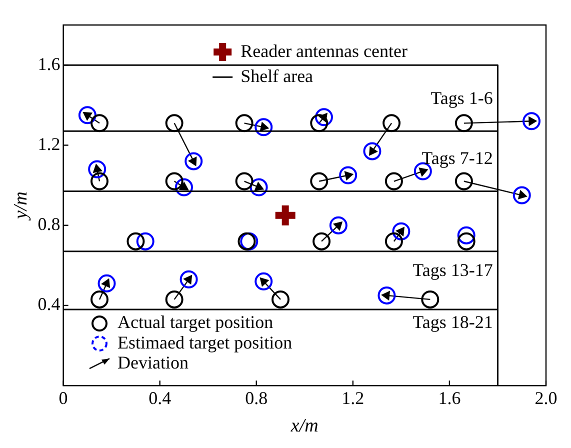  Describe the element at coordinates (49, 304) in the screenshot. I see `y-tick-label: 0.4` at that location.